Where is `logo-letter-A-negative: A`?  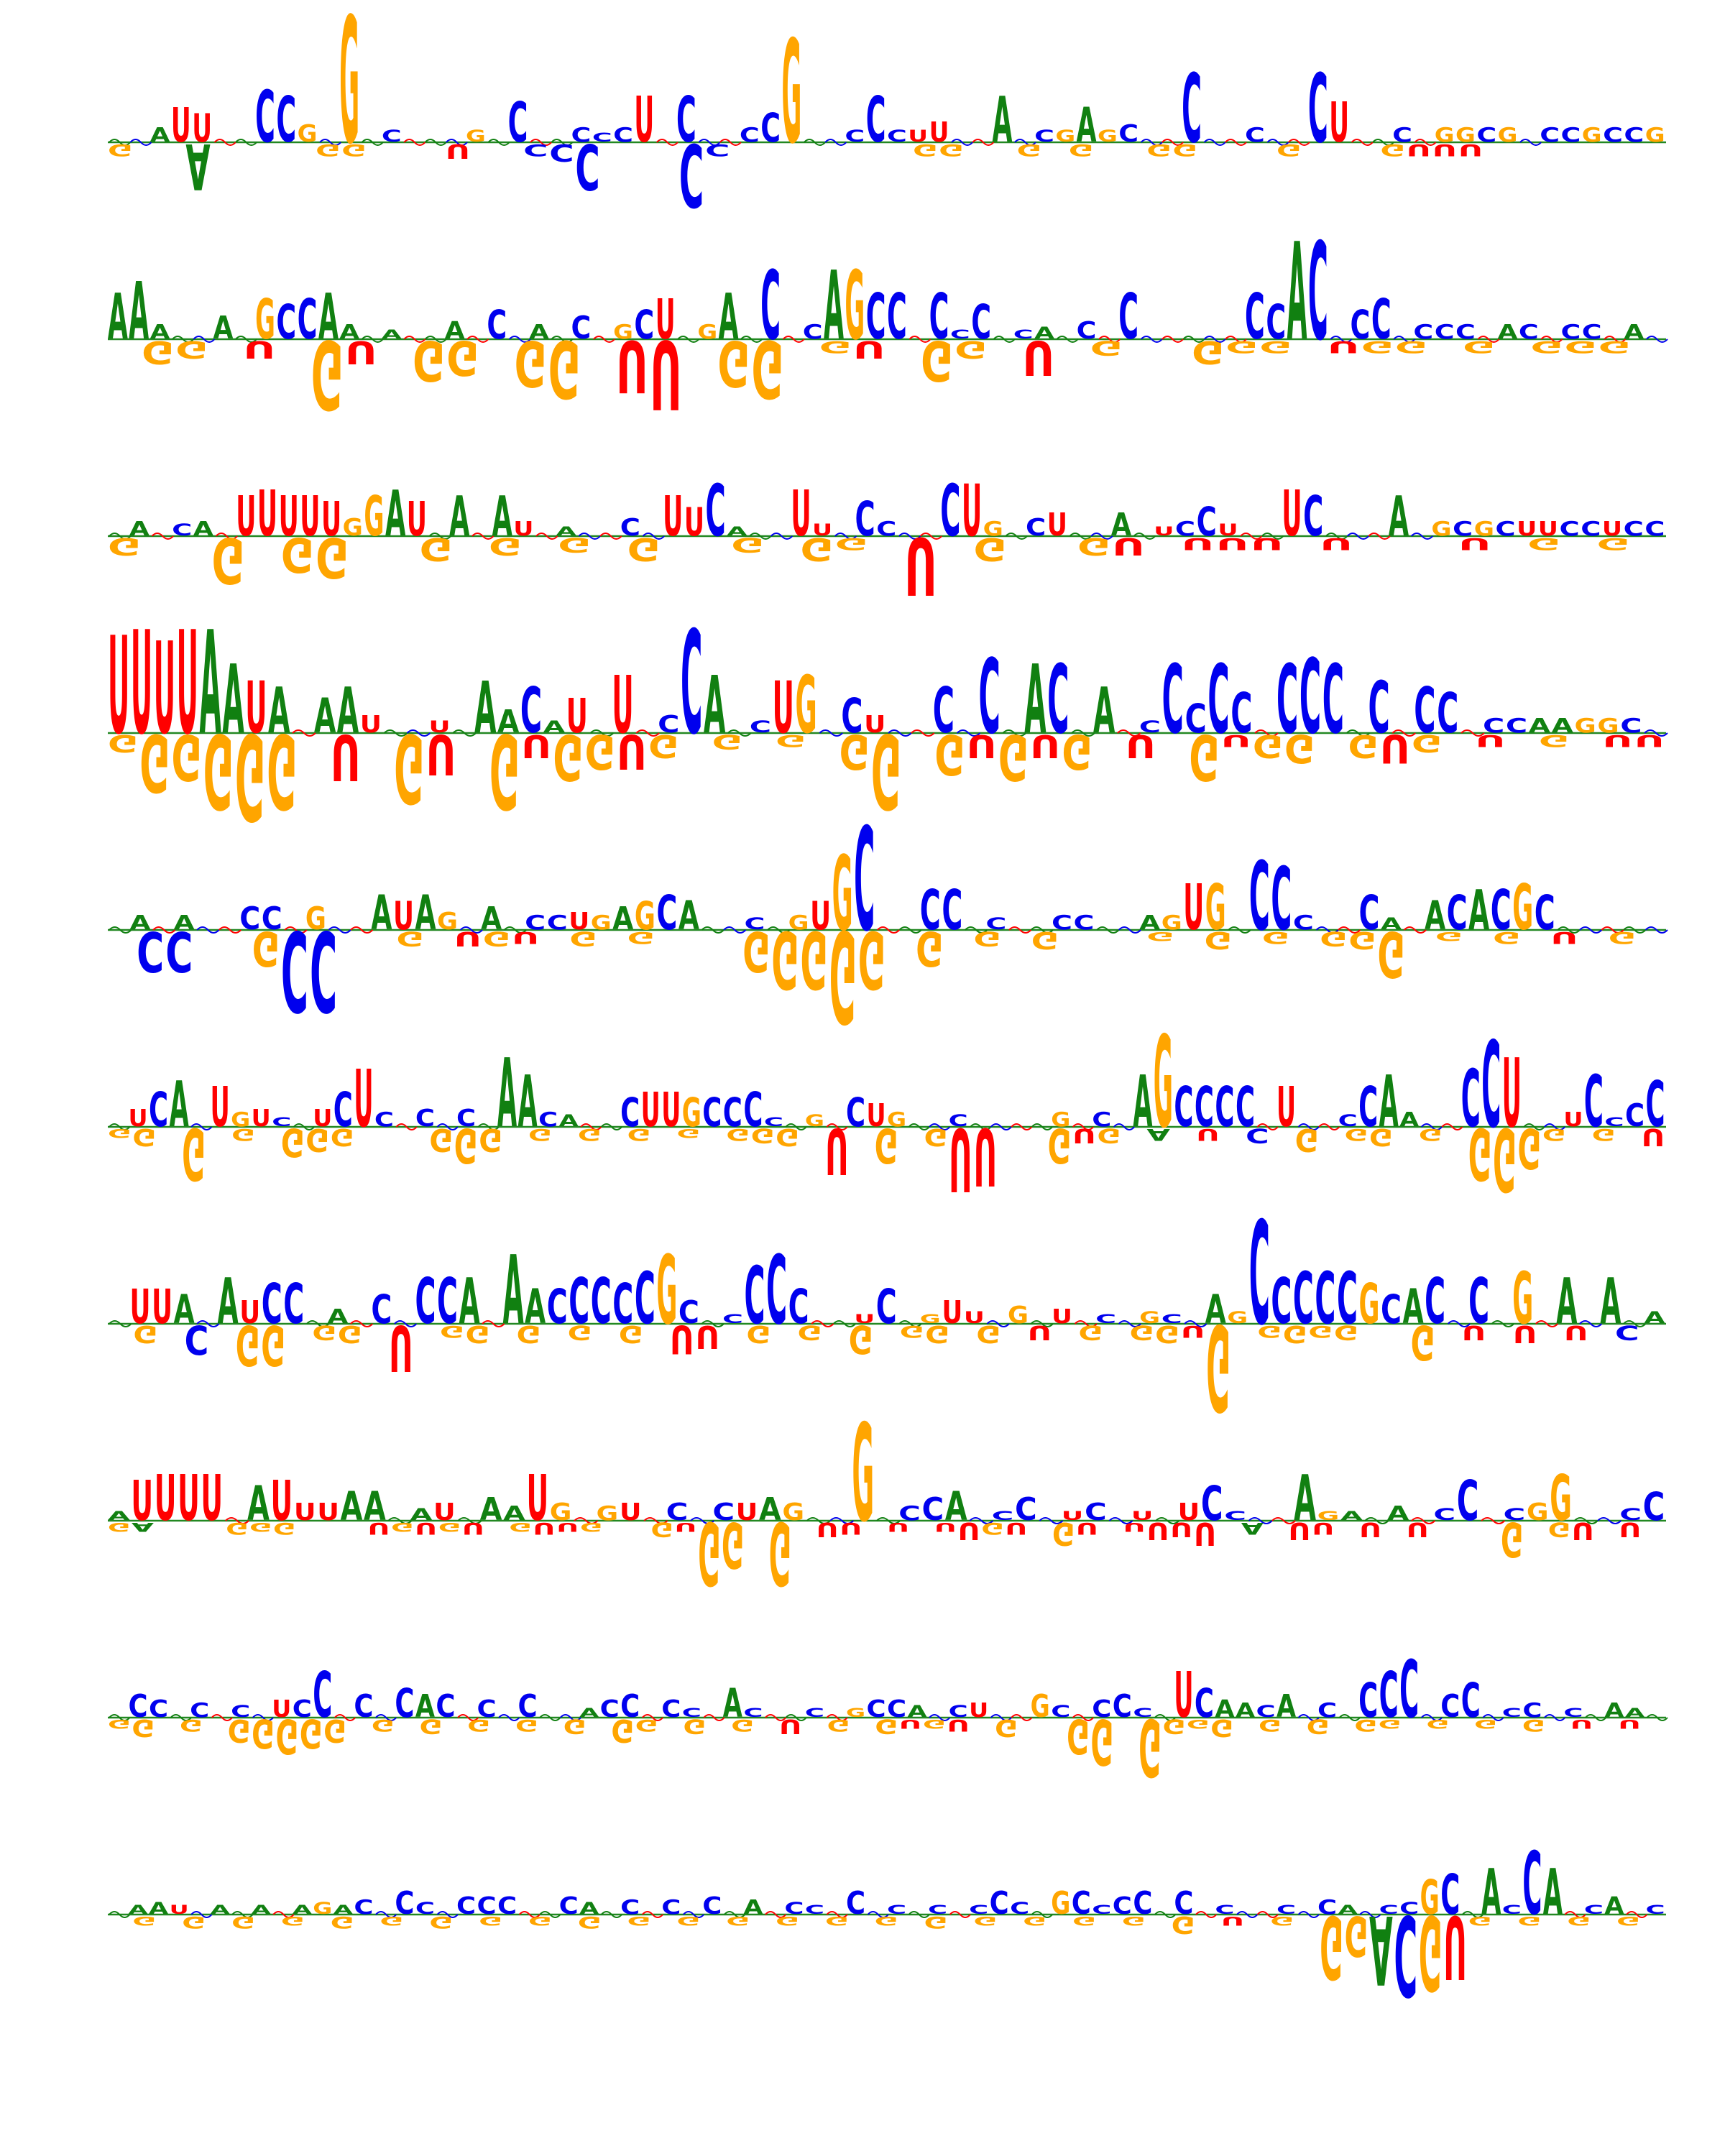 logo-letter-A-negative: A is located at coordinates (1381, 1949).